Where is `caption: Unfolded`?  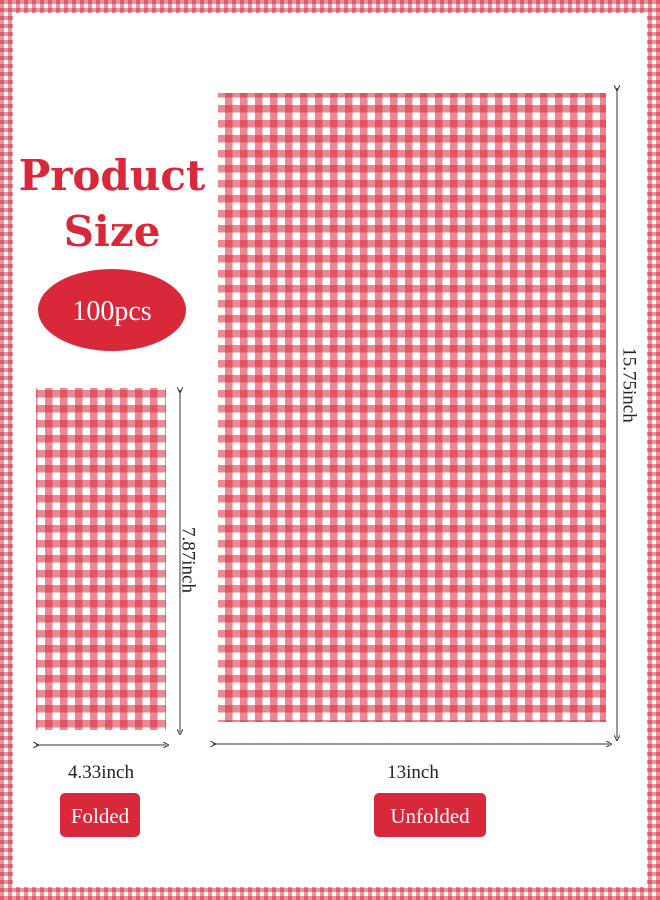
caption: Unfolded is located at coordinates (430, 816).